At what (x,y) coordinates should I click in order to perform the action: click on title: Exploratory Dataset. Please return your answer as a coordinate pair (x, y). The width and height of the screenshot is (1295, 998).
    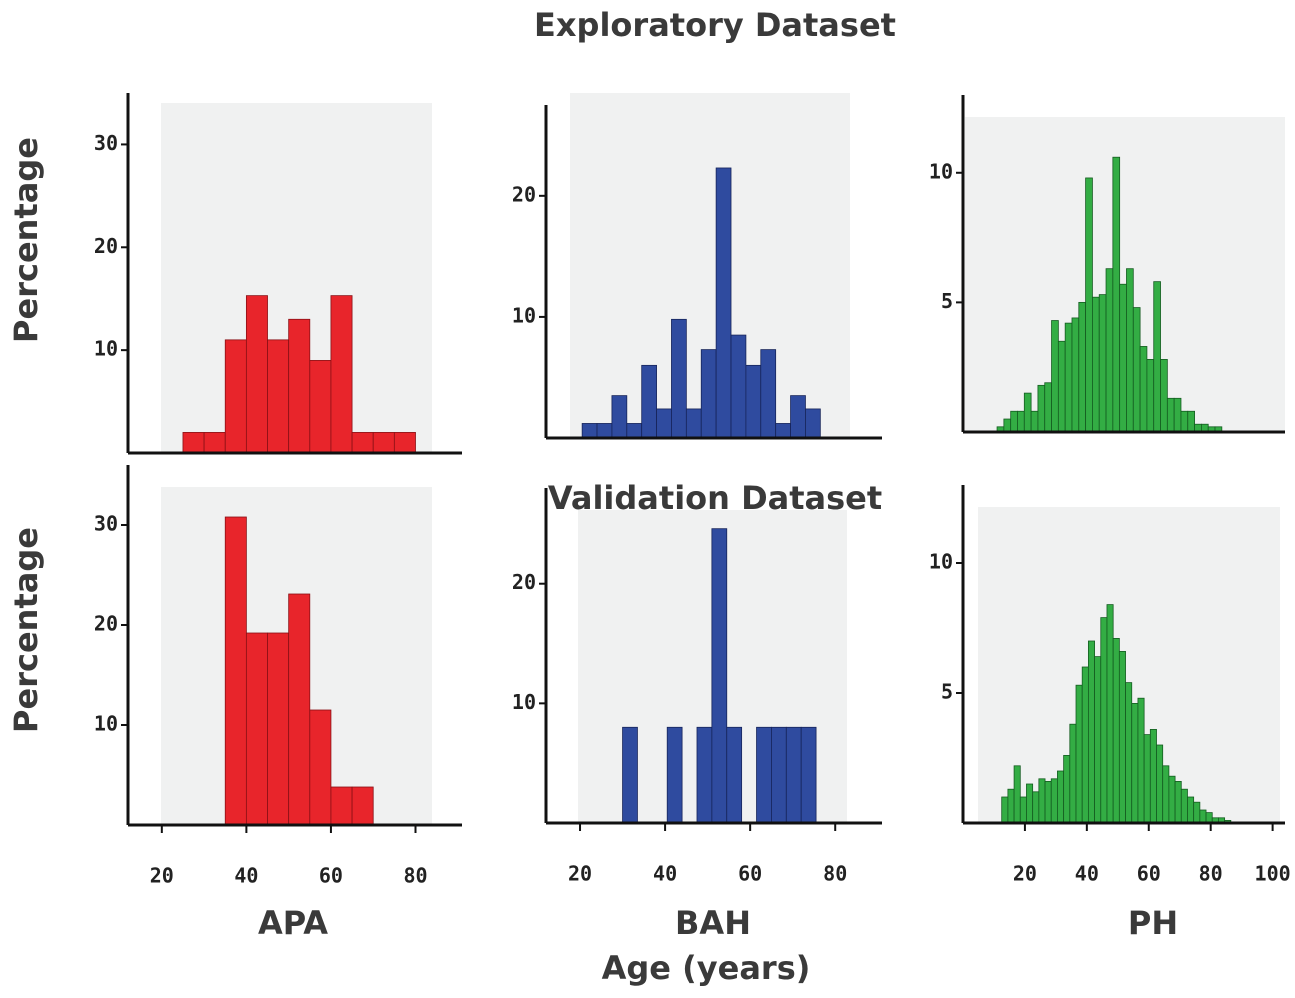
    Looking at the image, I should click on (715, 25).